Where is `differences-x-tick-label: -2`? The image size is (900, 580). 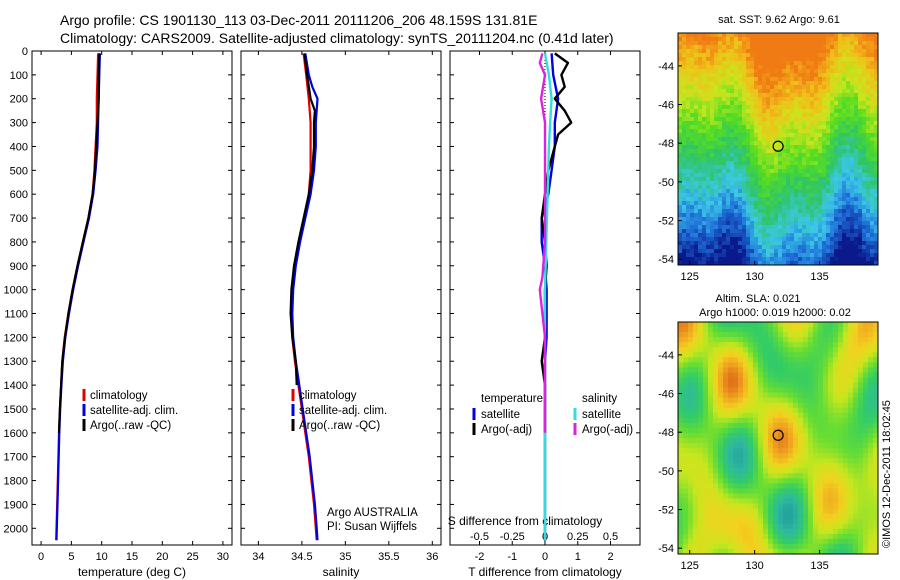
differences-x-tick-label: -2 is located at coordinates (480, 557).